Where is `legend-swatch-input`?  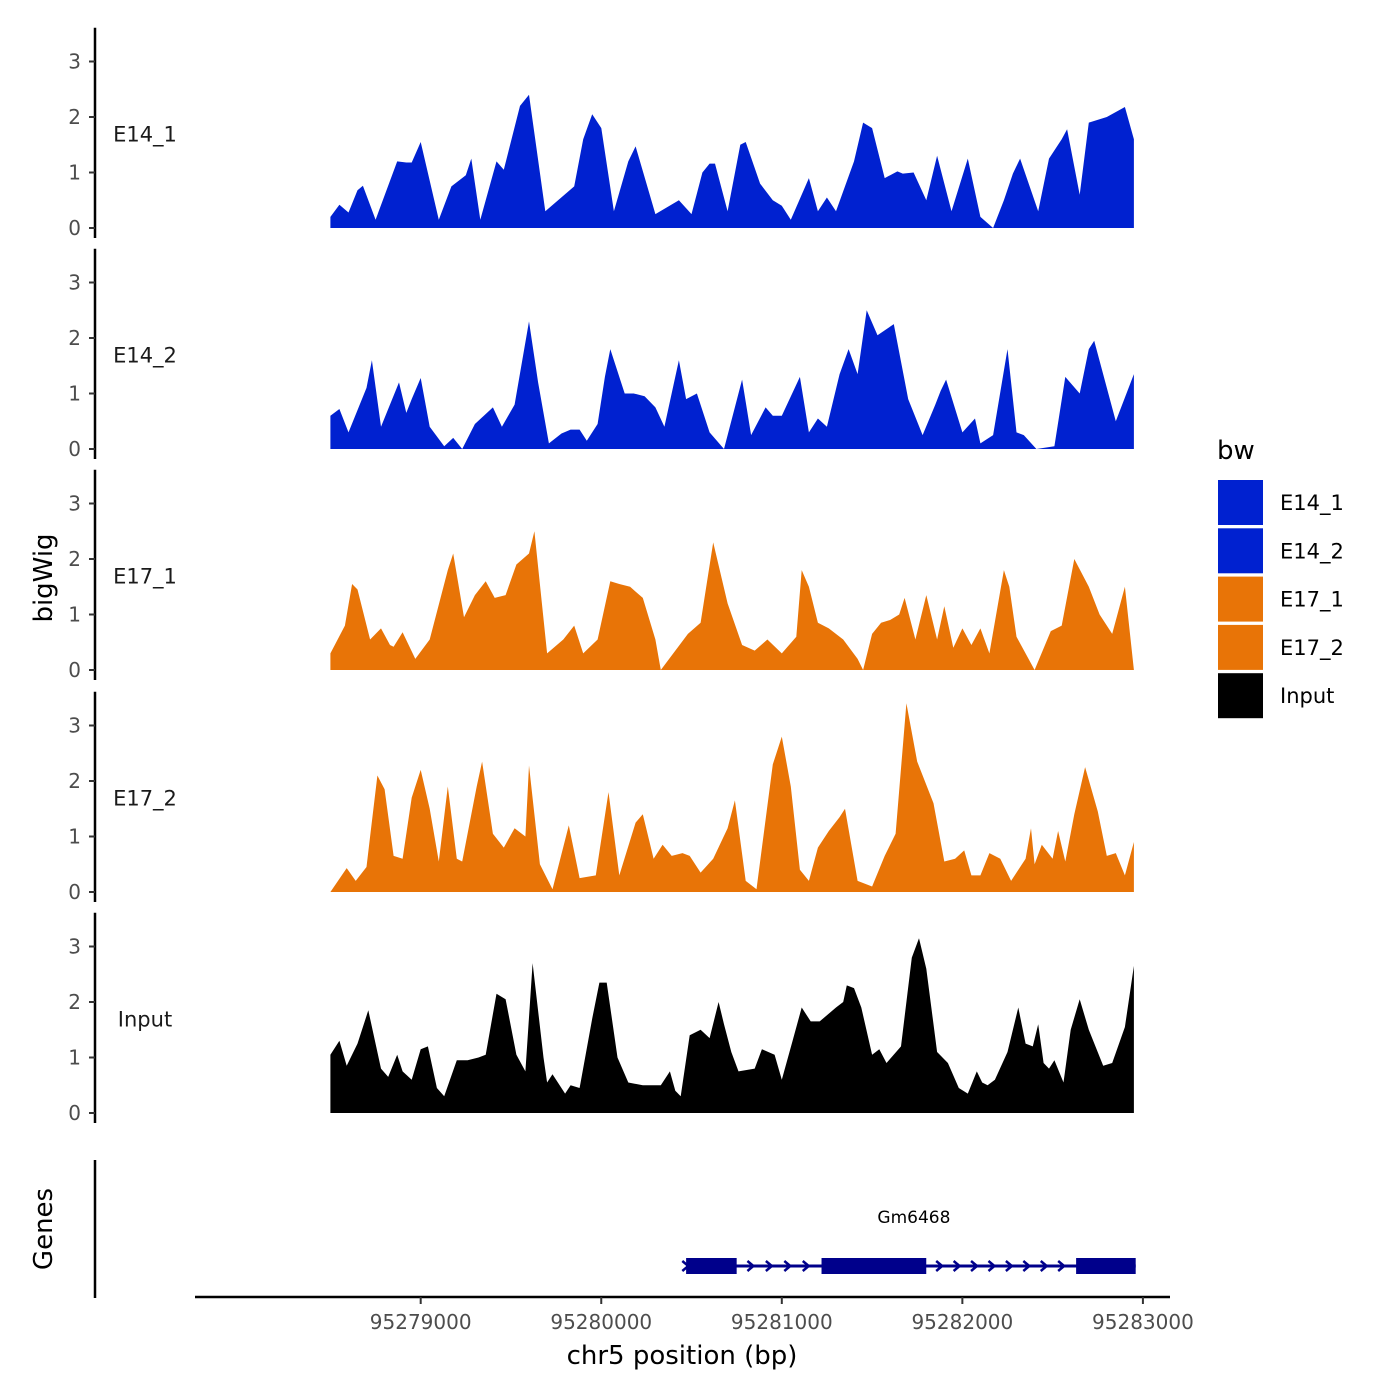 legend-swatch-input is located at coordinates (1240, 696).